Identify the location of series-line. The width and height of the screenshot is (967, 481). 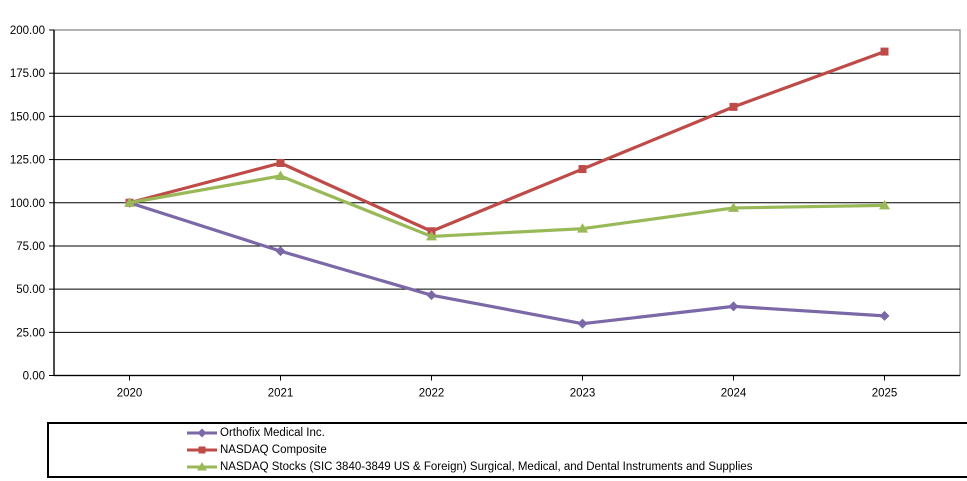
(507, 206).